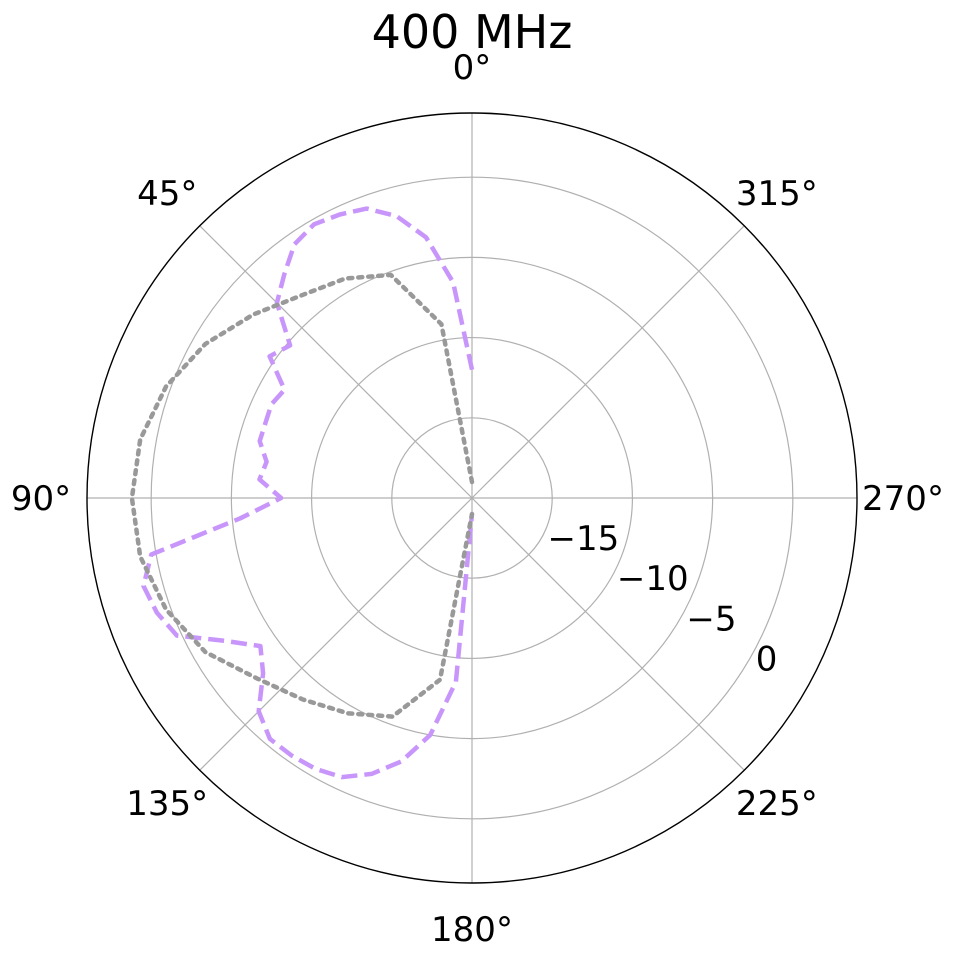 The image size is (955, 955). I want to click on radial-tick-label: −10, so click(653, 579).